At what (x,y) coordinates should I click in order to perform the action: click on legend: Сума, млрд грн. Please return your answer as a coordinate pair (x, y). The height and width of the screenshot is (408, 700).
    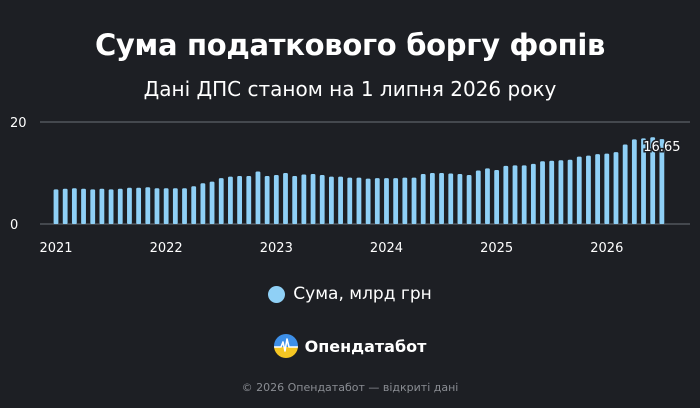
    Looking at the image, I should click on (350, 294).